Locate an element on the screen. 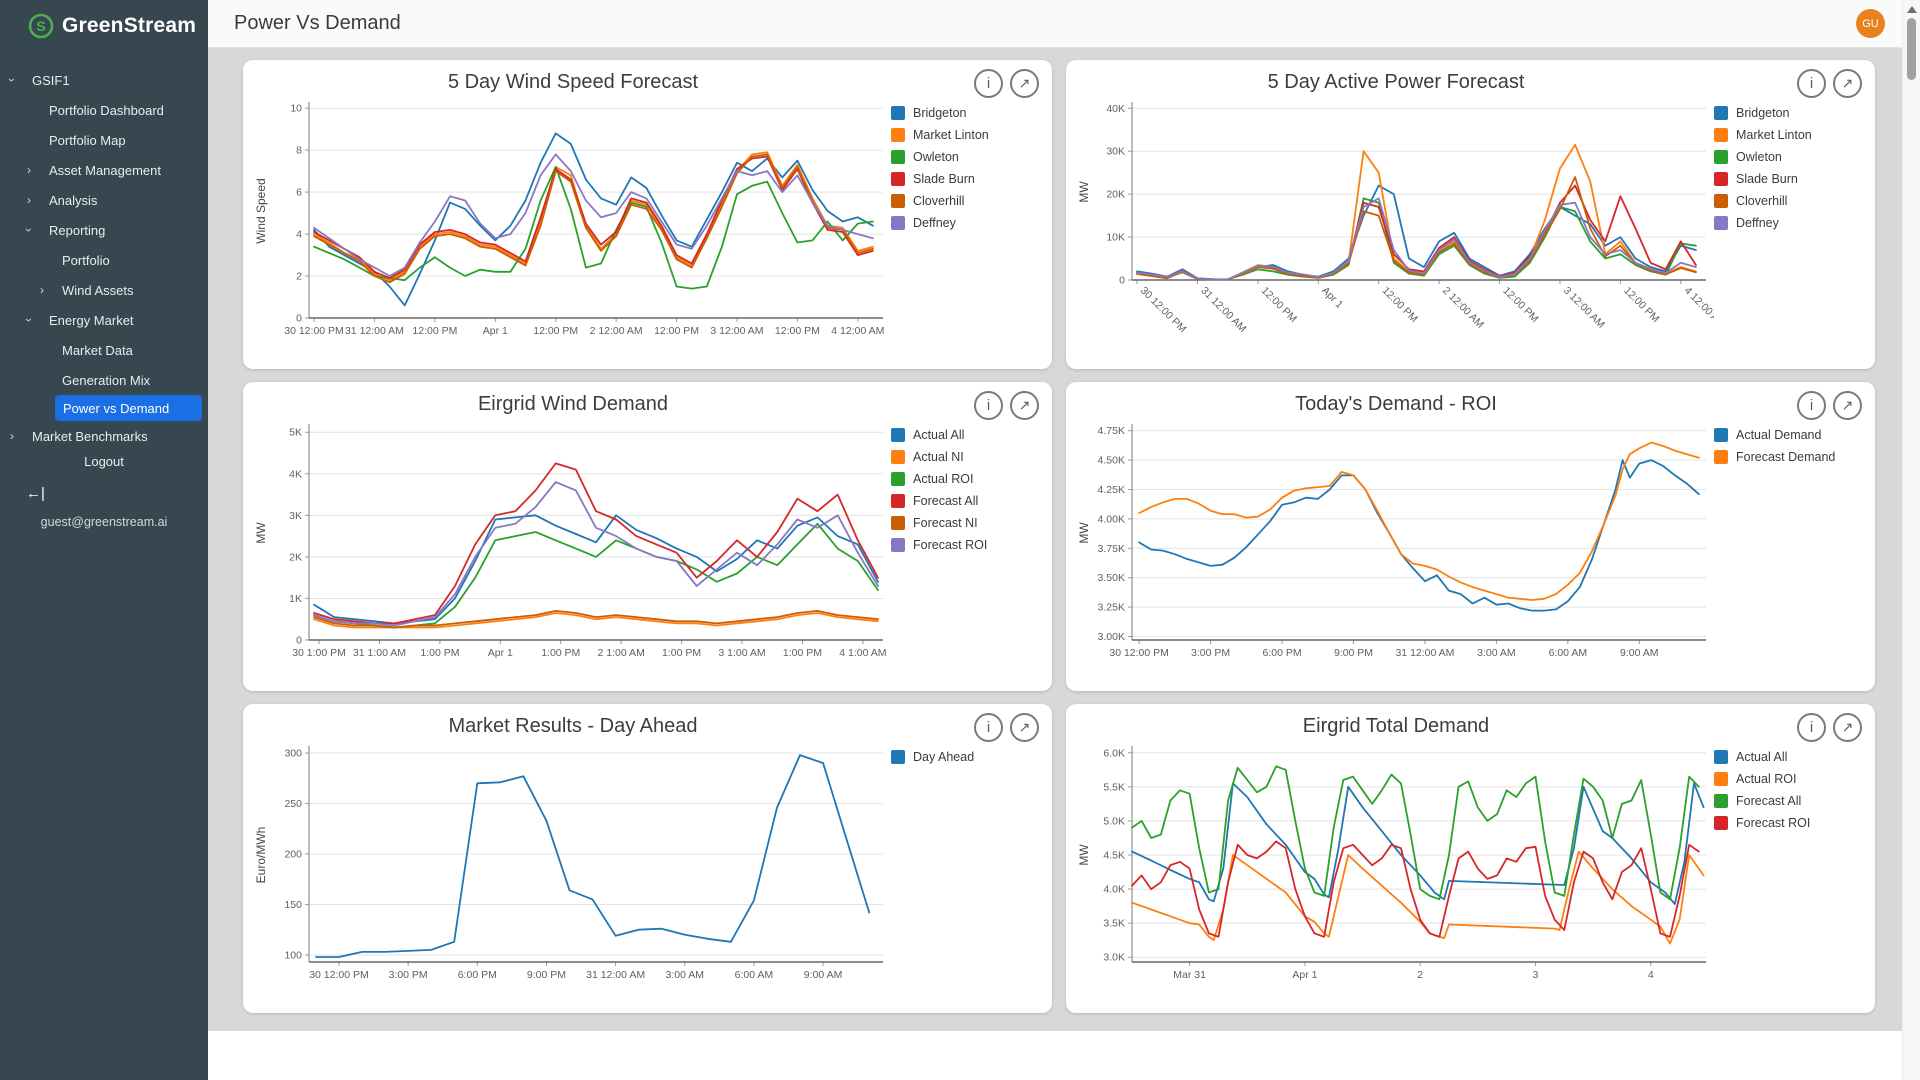 The image size is (1920, 1080). sidebar-item-market-benchmarks: Market Benchmarks is located at coordinates (104, 436).